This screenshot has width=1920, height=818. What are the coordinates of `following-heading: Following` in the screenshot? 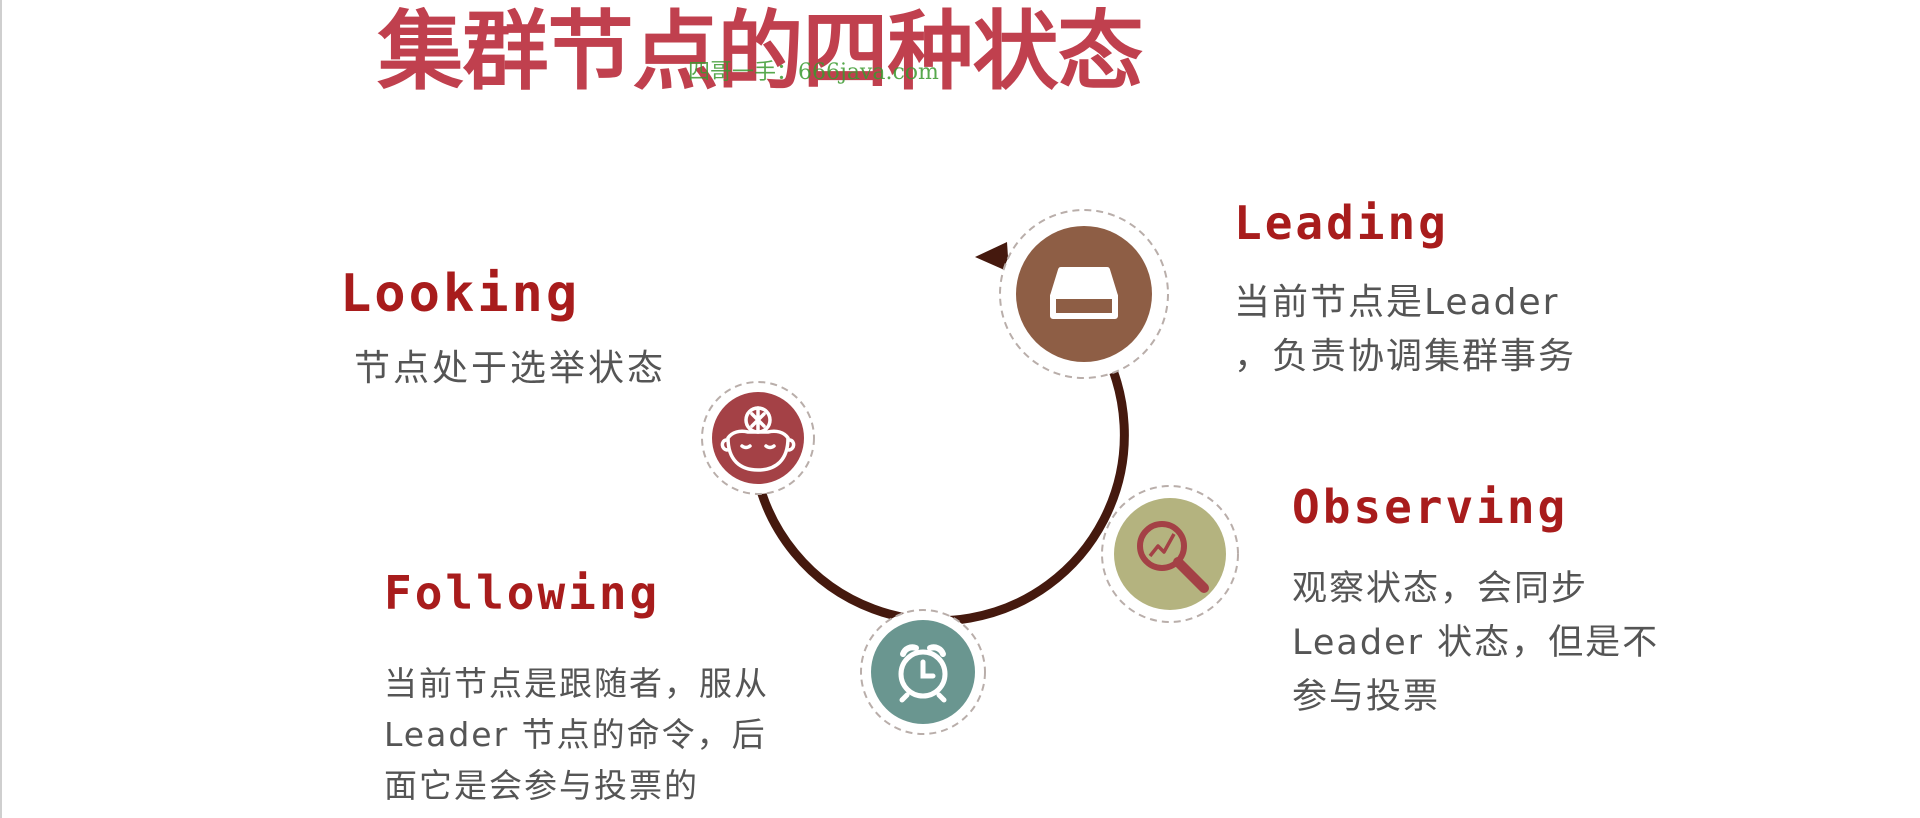 It's located at (522, 593).